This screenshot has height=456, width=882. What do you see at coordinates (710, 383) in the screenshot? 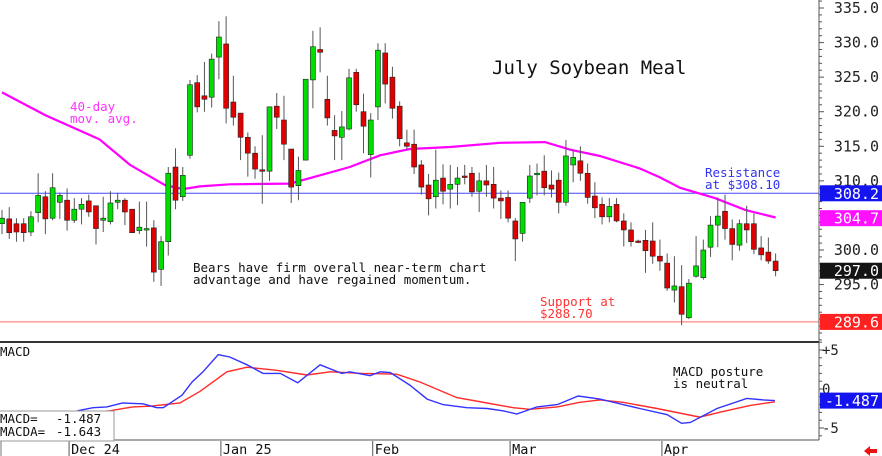
I see `macd-commentary-line2: is neutral` at bounding box center [710, 383].